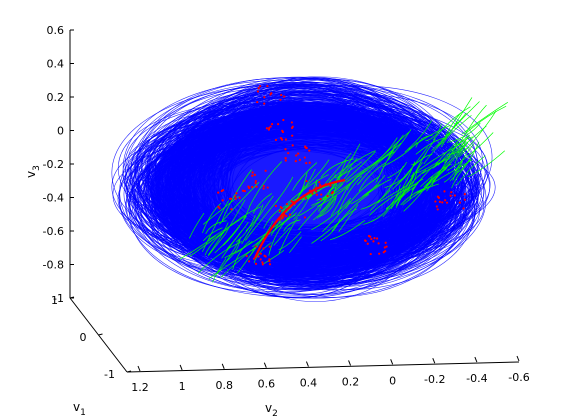 The image size is (566, 420). I want to click on y-tick-label: -0.2, so click(434, 379).